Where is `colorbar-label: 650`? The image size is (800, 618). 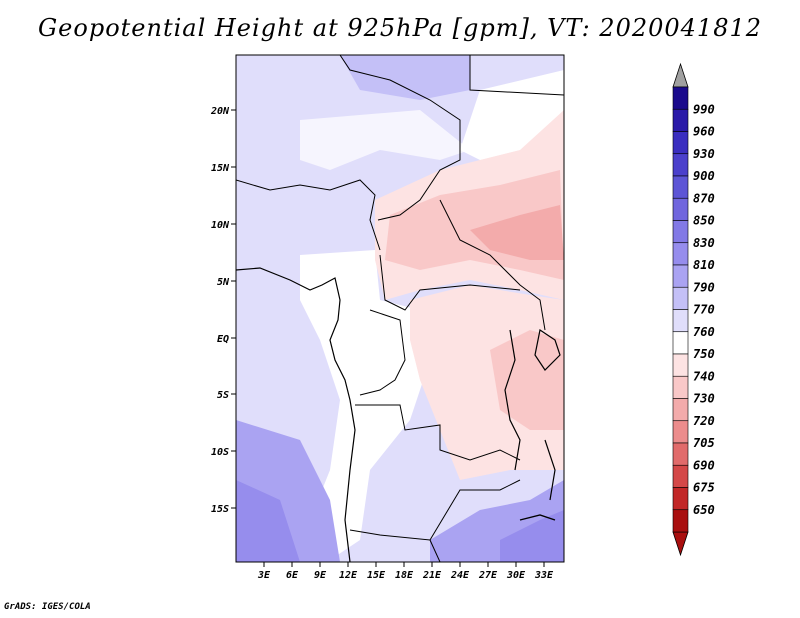
colorbar-label: 650 is located at coordinates (704, 510).